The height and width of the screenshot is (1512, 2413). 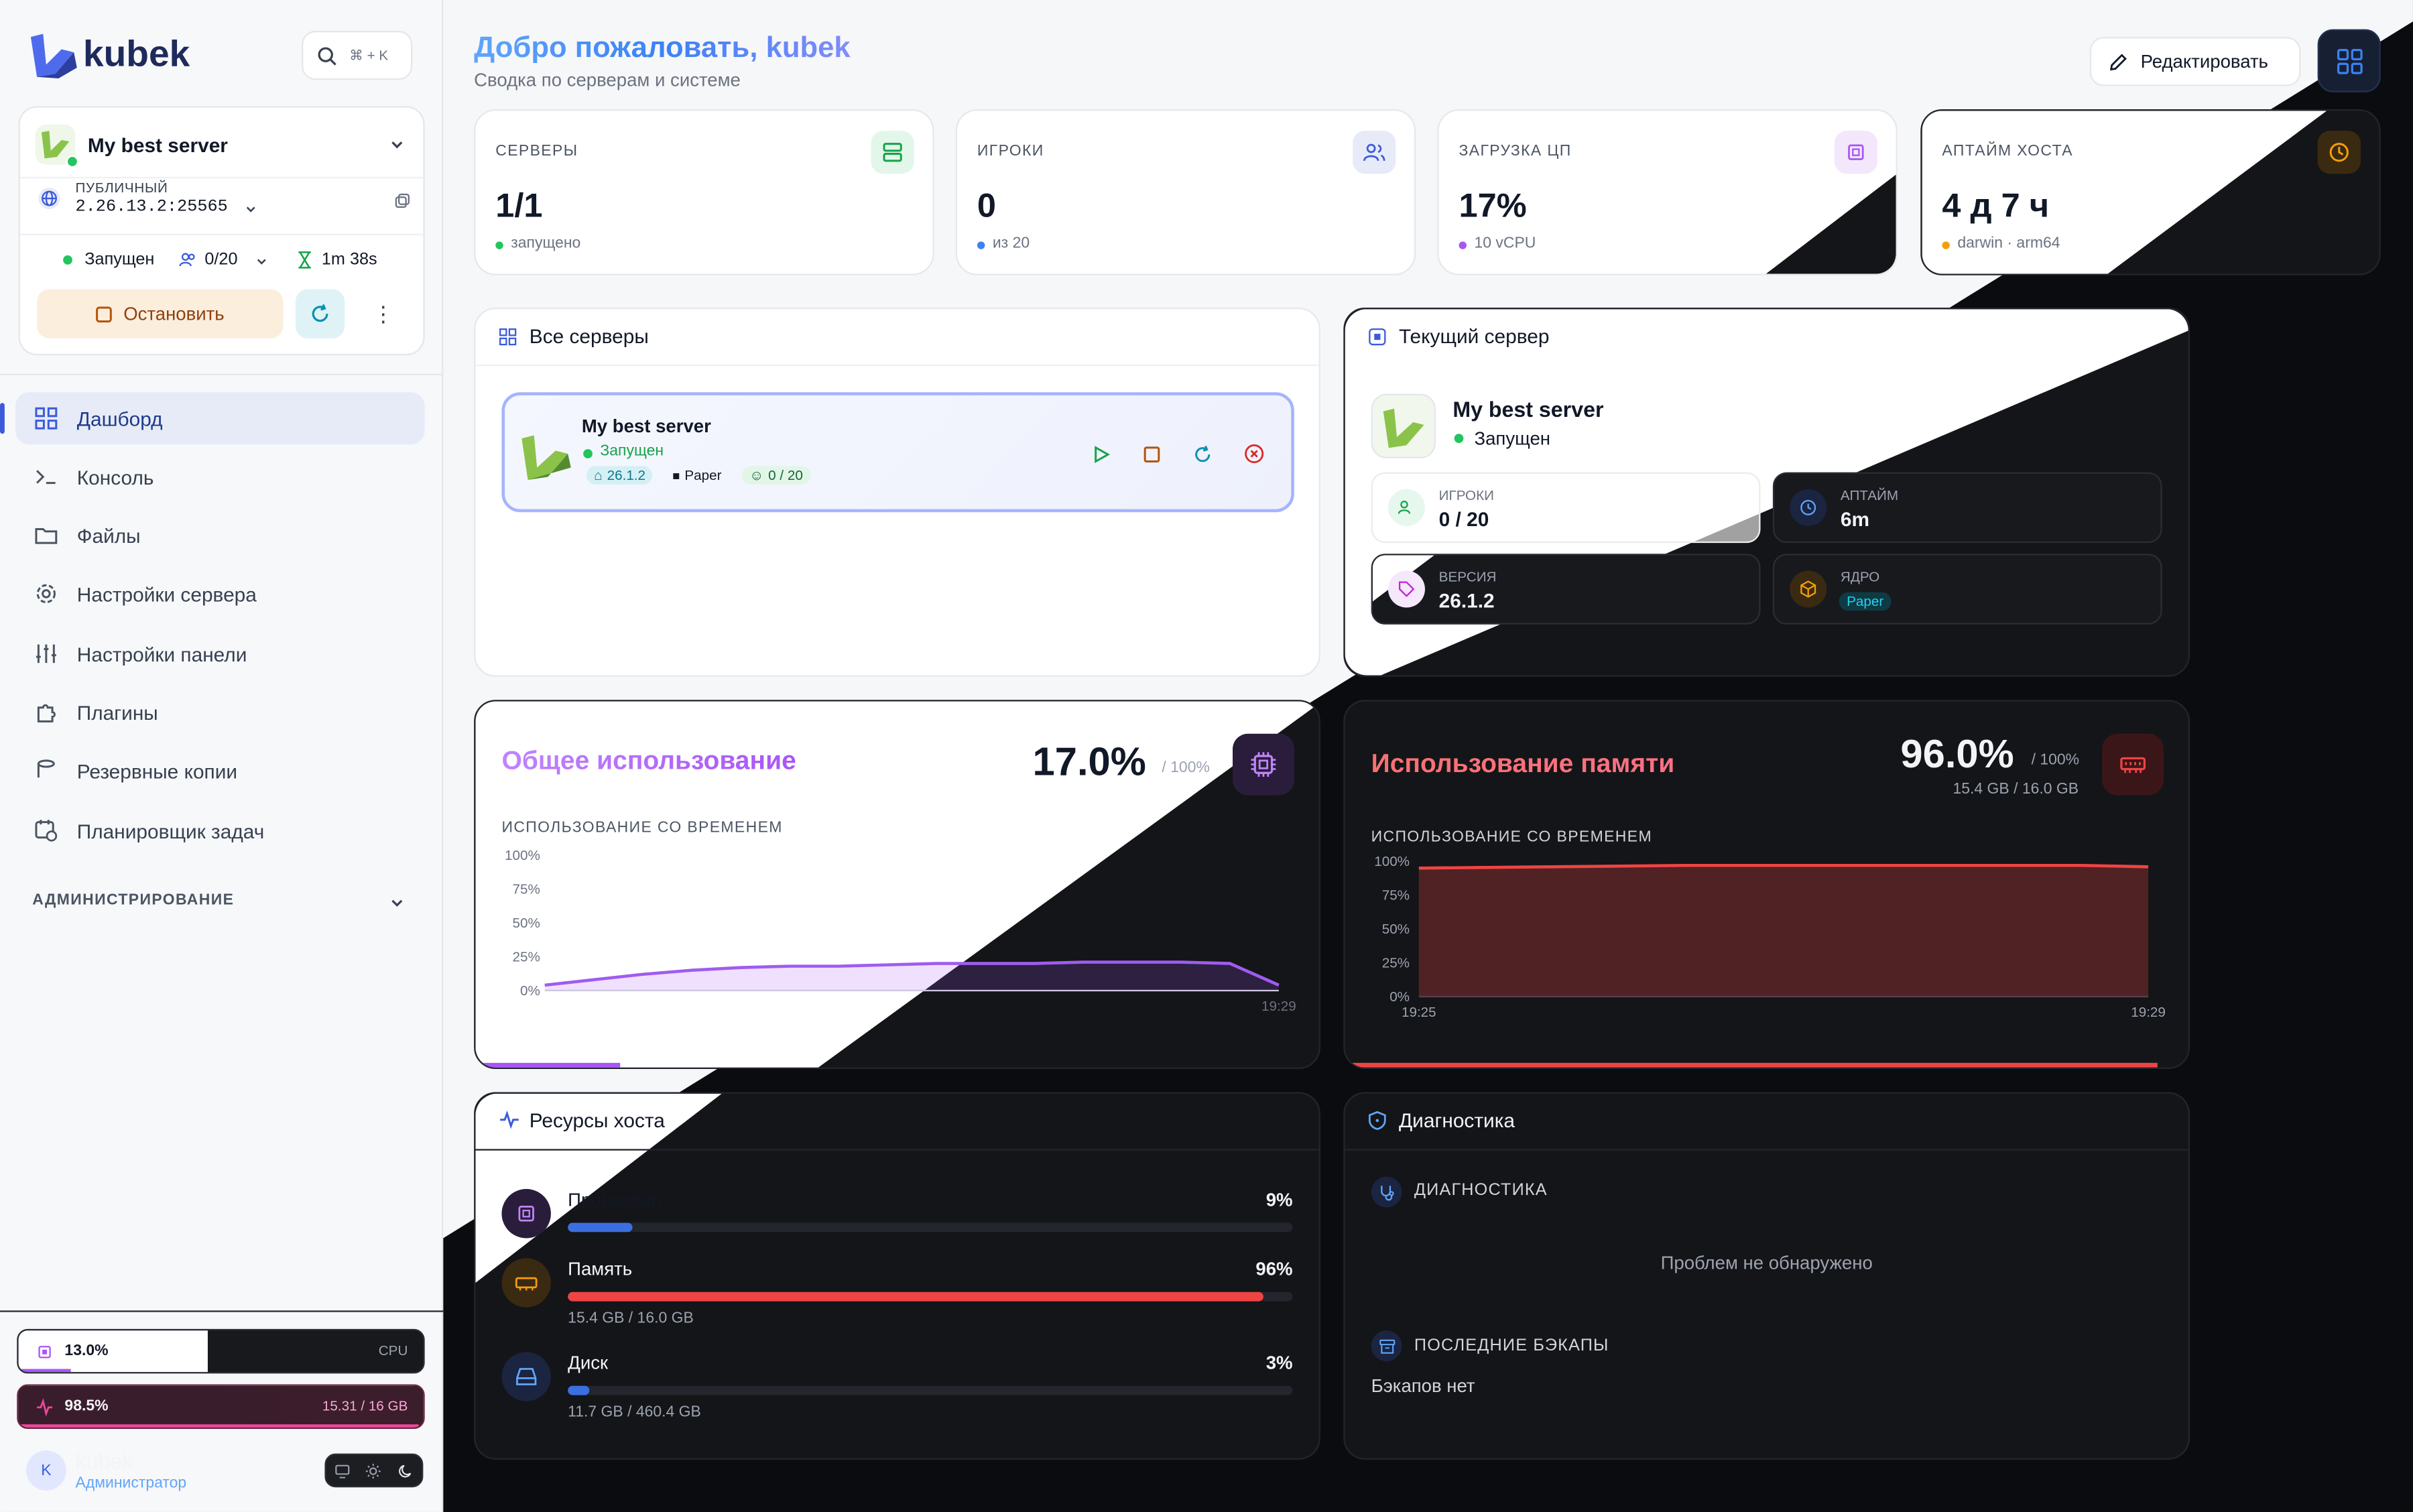 What do you see at coordinates (365, 1406) in the screenshot?
I see `ram-mini-label: 15.31 / 16 GB` at bounding box center [365, 1406].